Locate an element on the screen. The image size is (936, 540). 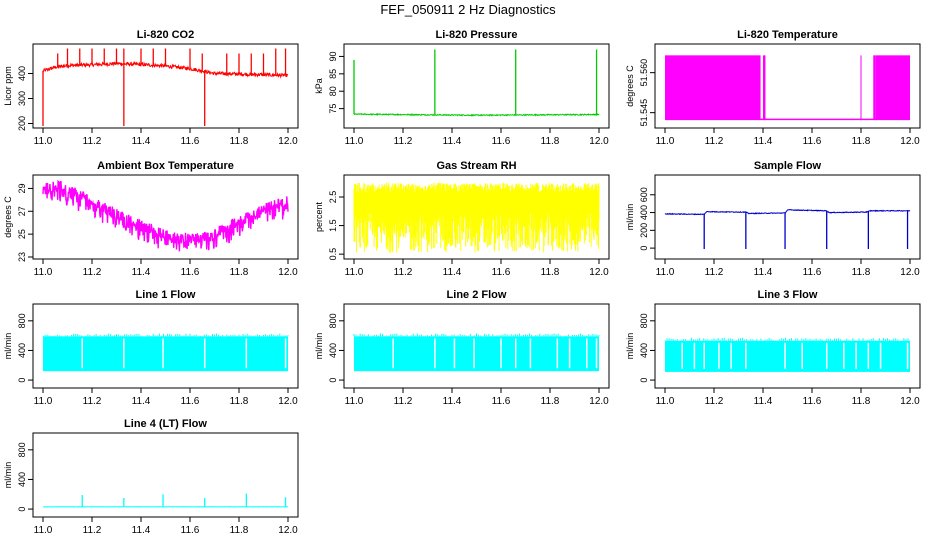
y-tick-label: 27 is located at coordinates (22, 211).